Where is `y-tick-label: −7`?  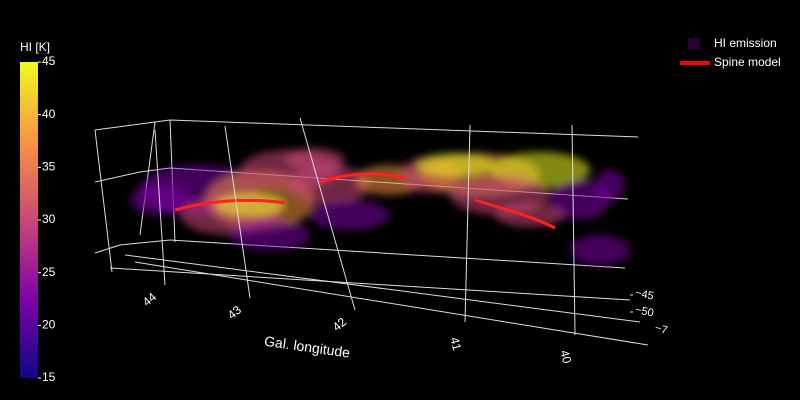 y-tick-label: −7 is located at coordinates (660, 329).